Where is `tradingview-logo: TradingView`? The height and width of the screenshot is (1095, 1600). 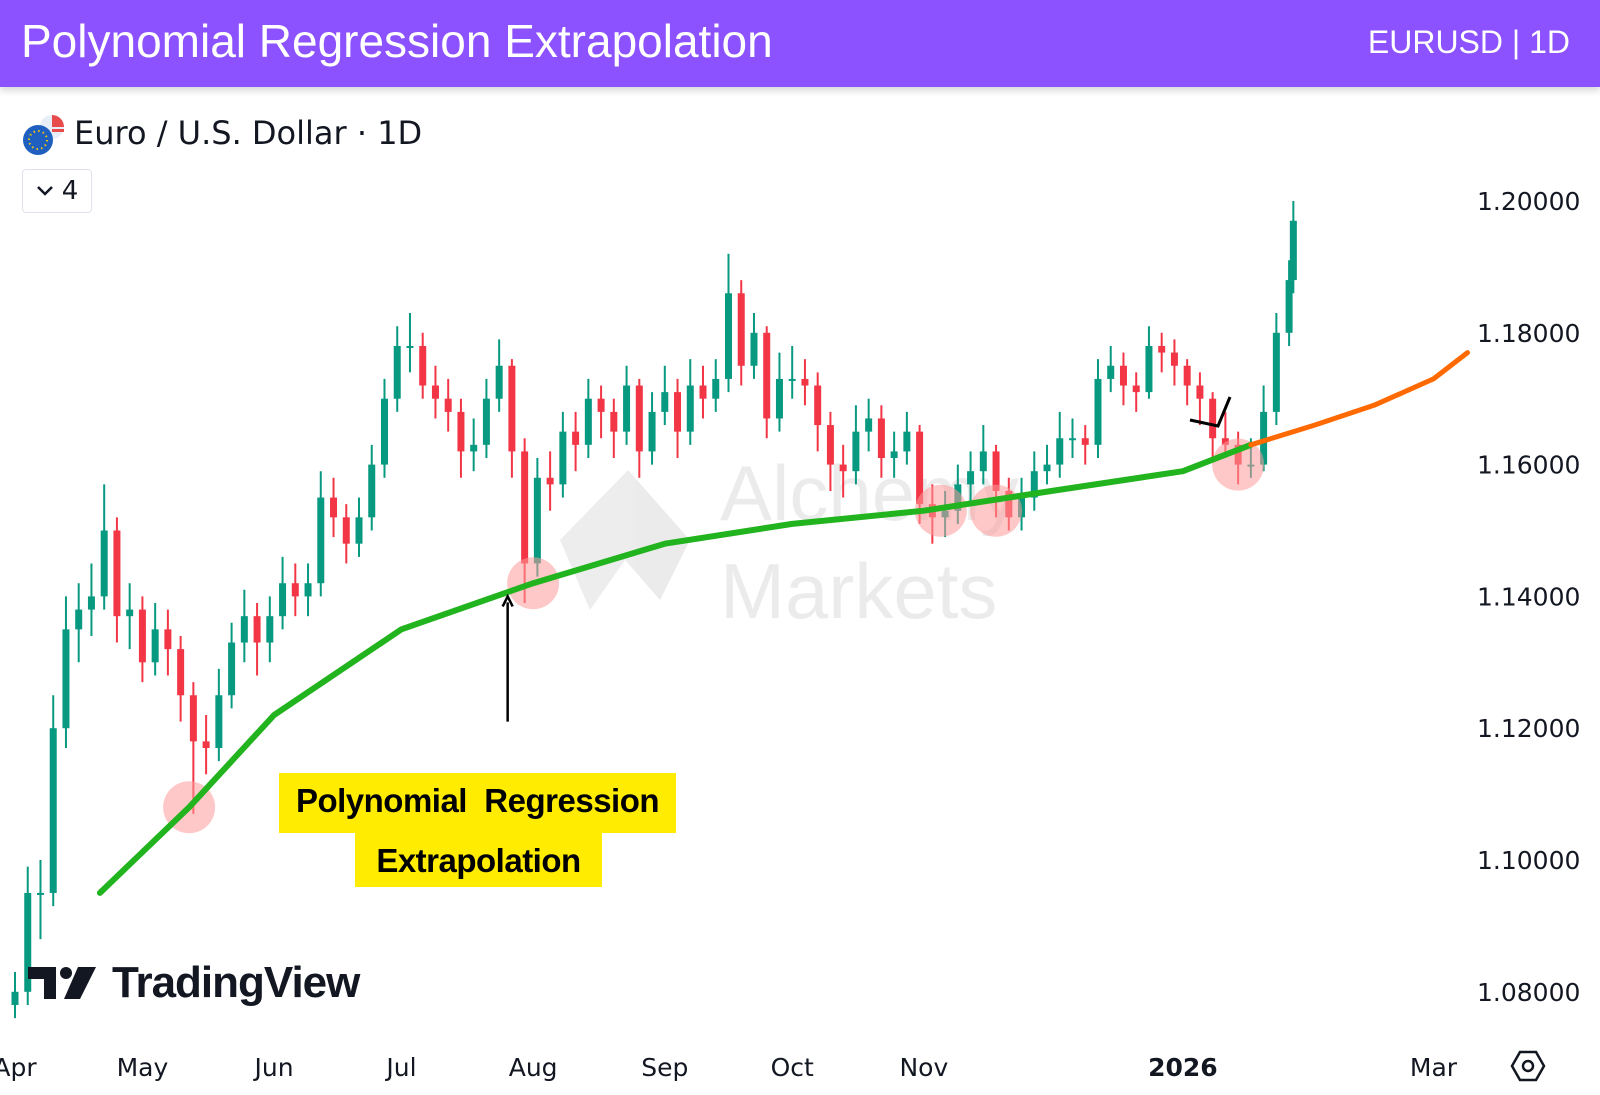 tradingview-logo: TradingView is located at coordinates (194, 983).